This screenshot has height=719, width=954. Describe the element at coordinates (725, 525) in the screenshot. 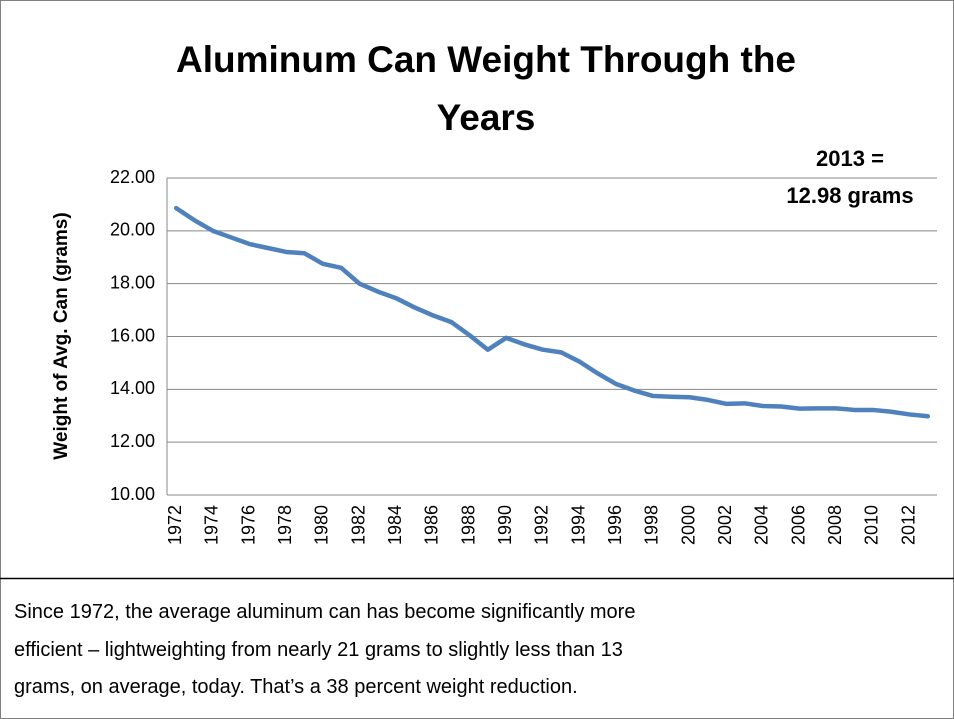

I see `x-tick-label: 2002` at that location.